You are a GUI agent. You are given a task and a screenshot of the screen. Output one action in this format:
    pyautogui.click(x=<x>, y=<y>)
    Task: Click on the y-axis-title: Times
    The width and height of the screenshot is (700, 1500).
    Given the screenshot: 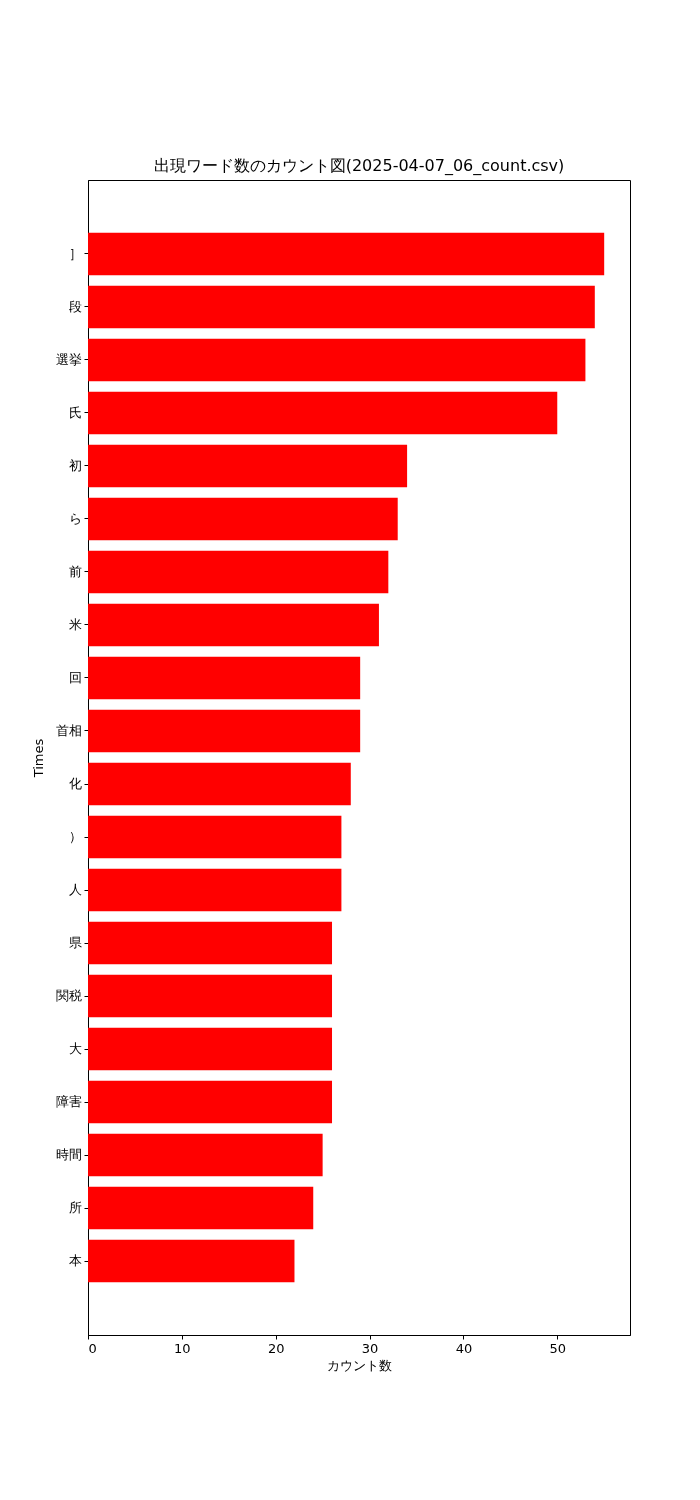 What is the action you would take?
    pyautogui.click(x=38, y=758)
    